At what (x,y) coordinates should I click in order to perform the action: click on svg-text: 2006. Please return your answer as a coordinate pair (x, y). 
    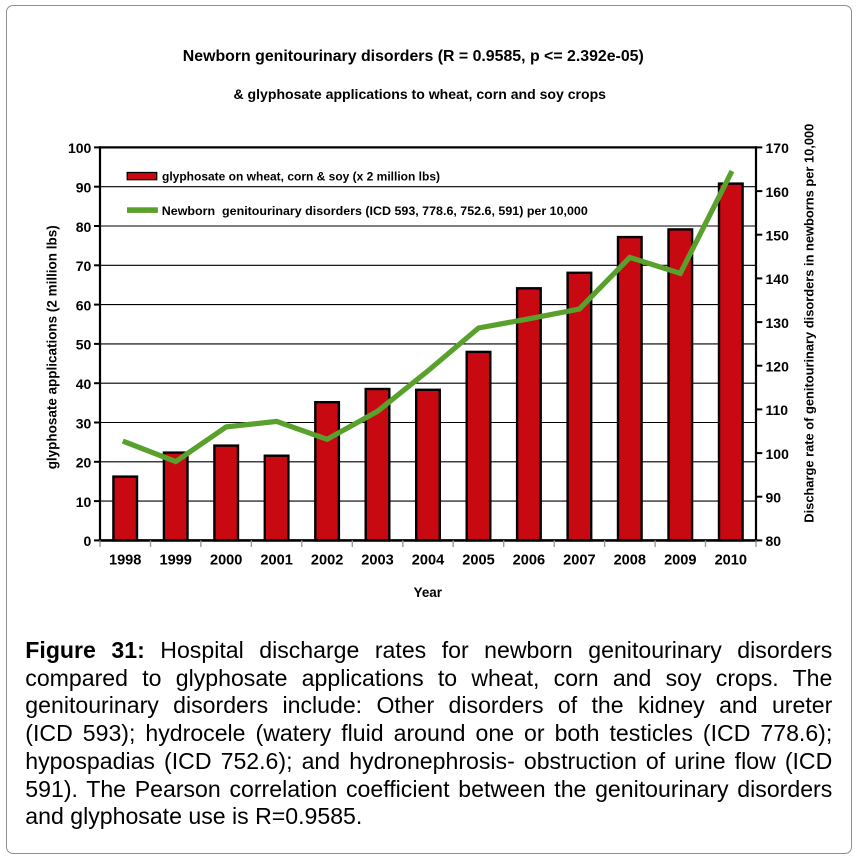
    Looking at the image, I should click on (529, 561).